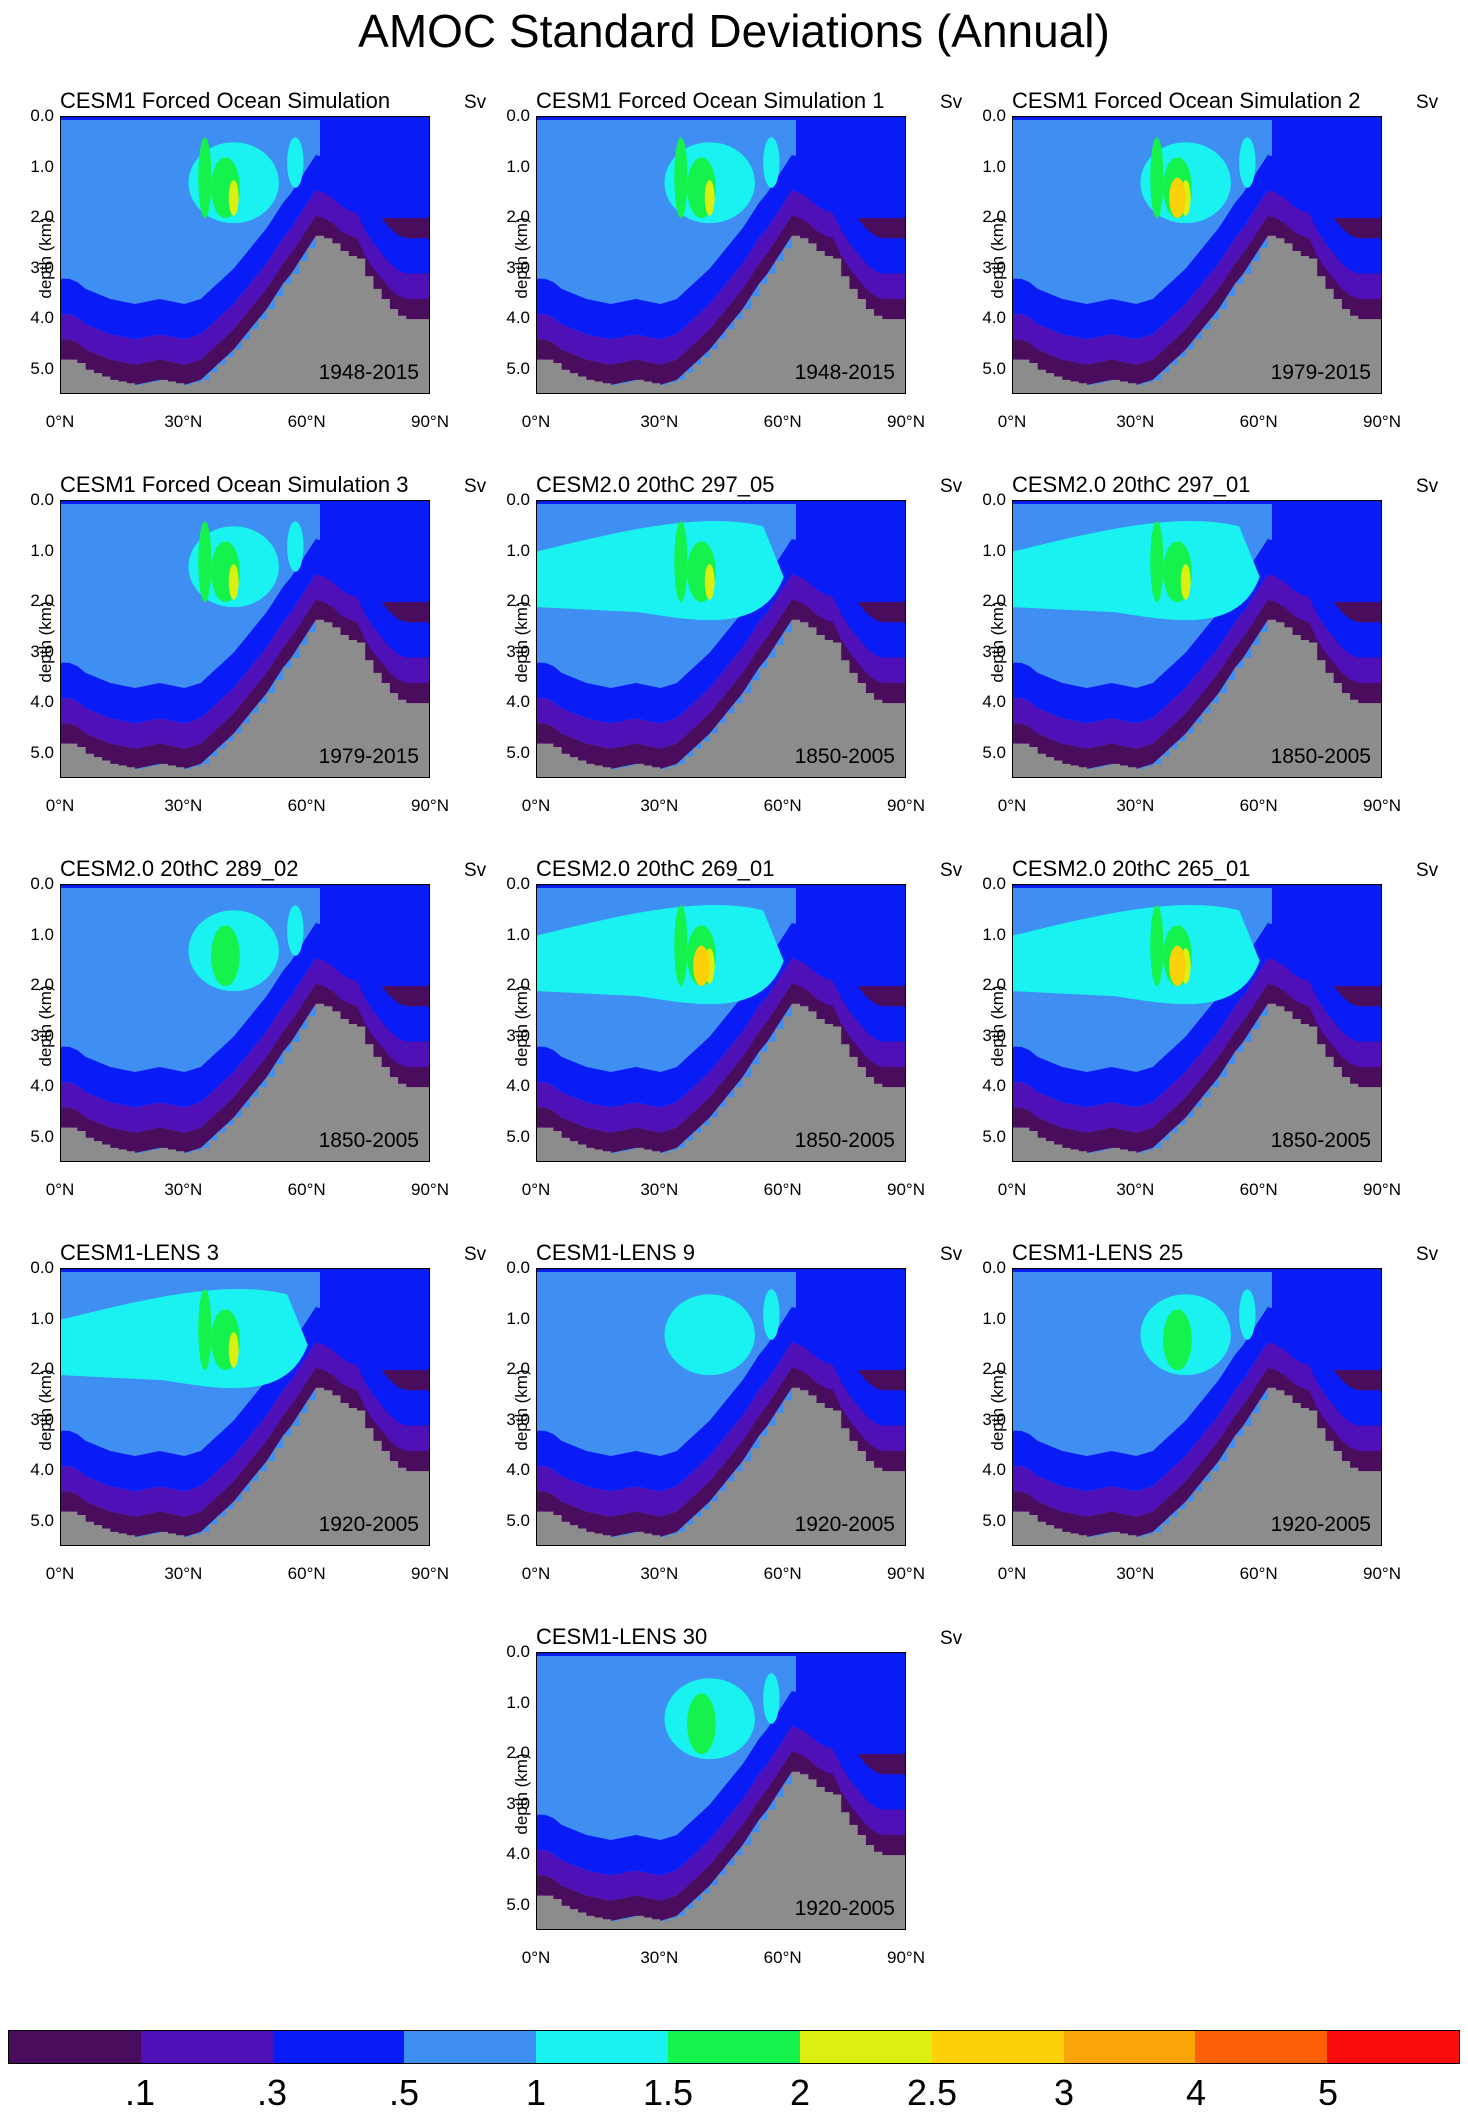 Image resolution: width=1468 pixels, height=2114 pixels. I want to click on colorbar-tick-label: 3, so click(1064, 2092).